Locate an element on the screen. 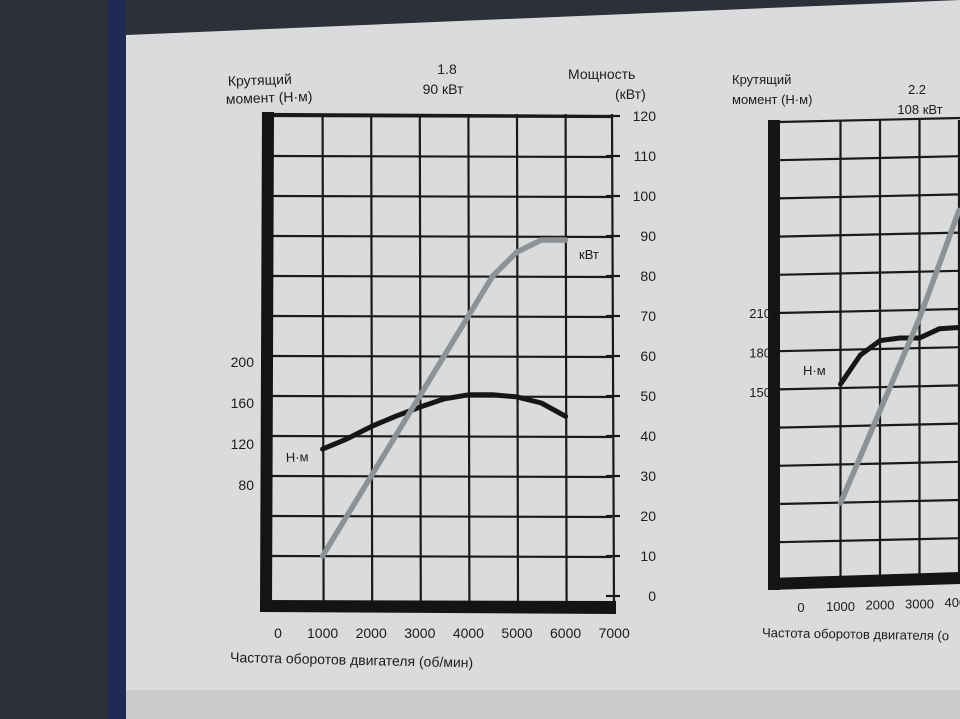  chart-1-right-tick-label: 90 is located at coordinates (648, 236).